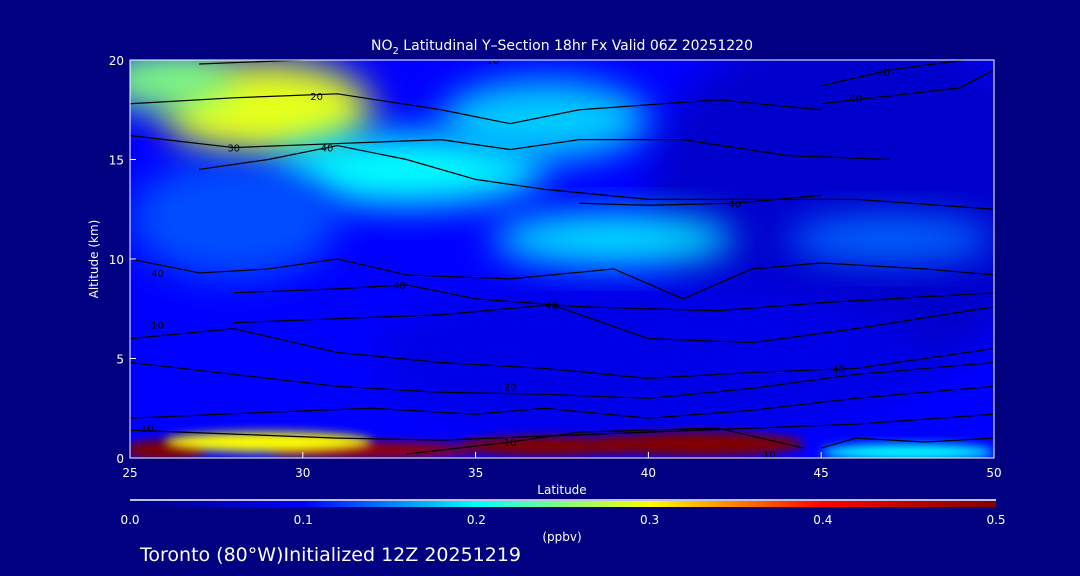  Describe the element at coordinates (995, 520) in the screenshot. I see `colorbar-tick-label: 0.5` at that location.